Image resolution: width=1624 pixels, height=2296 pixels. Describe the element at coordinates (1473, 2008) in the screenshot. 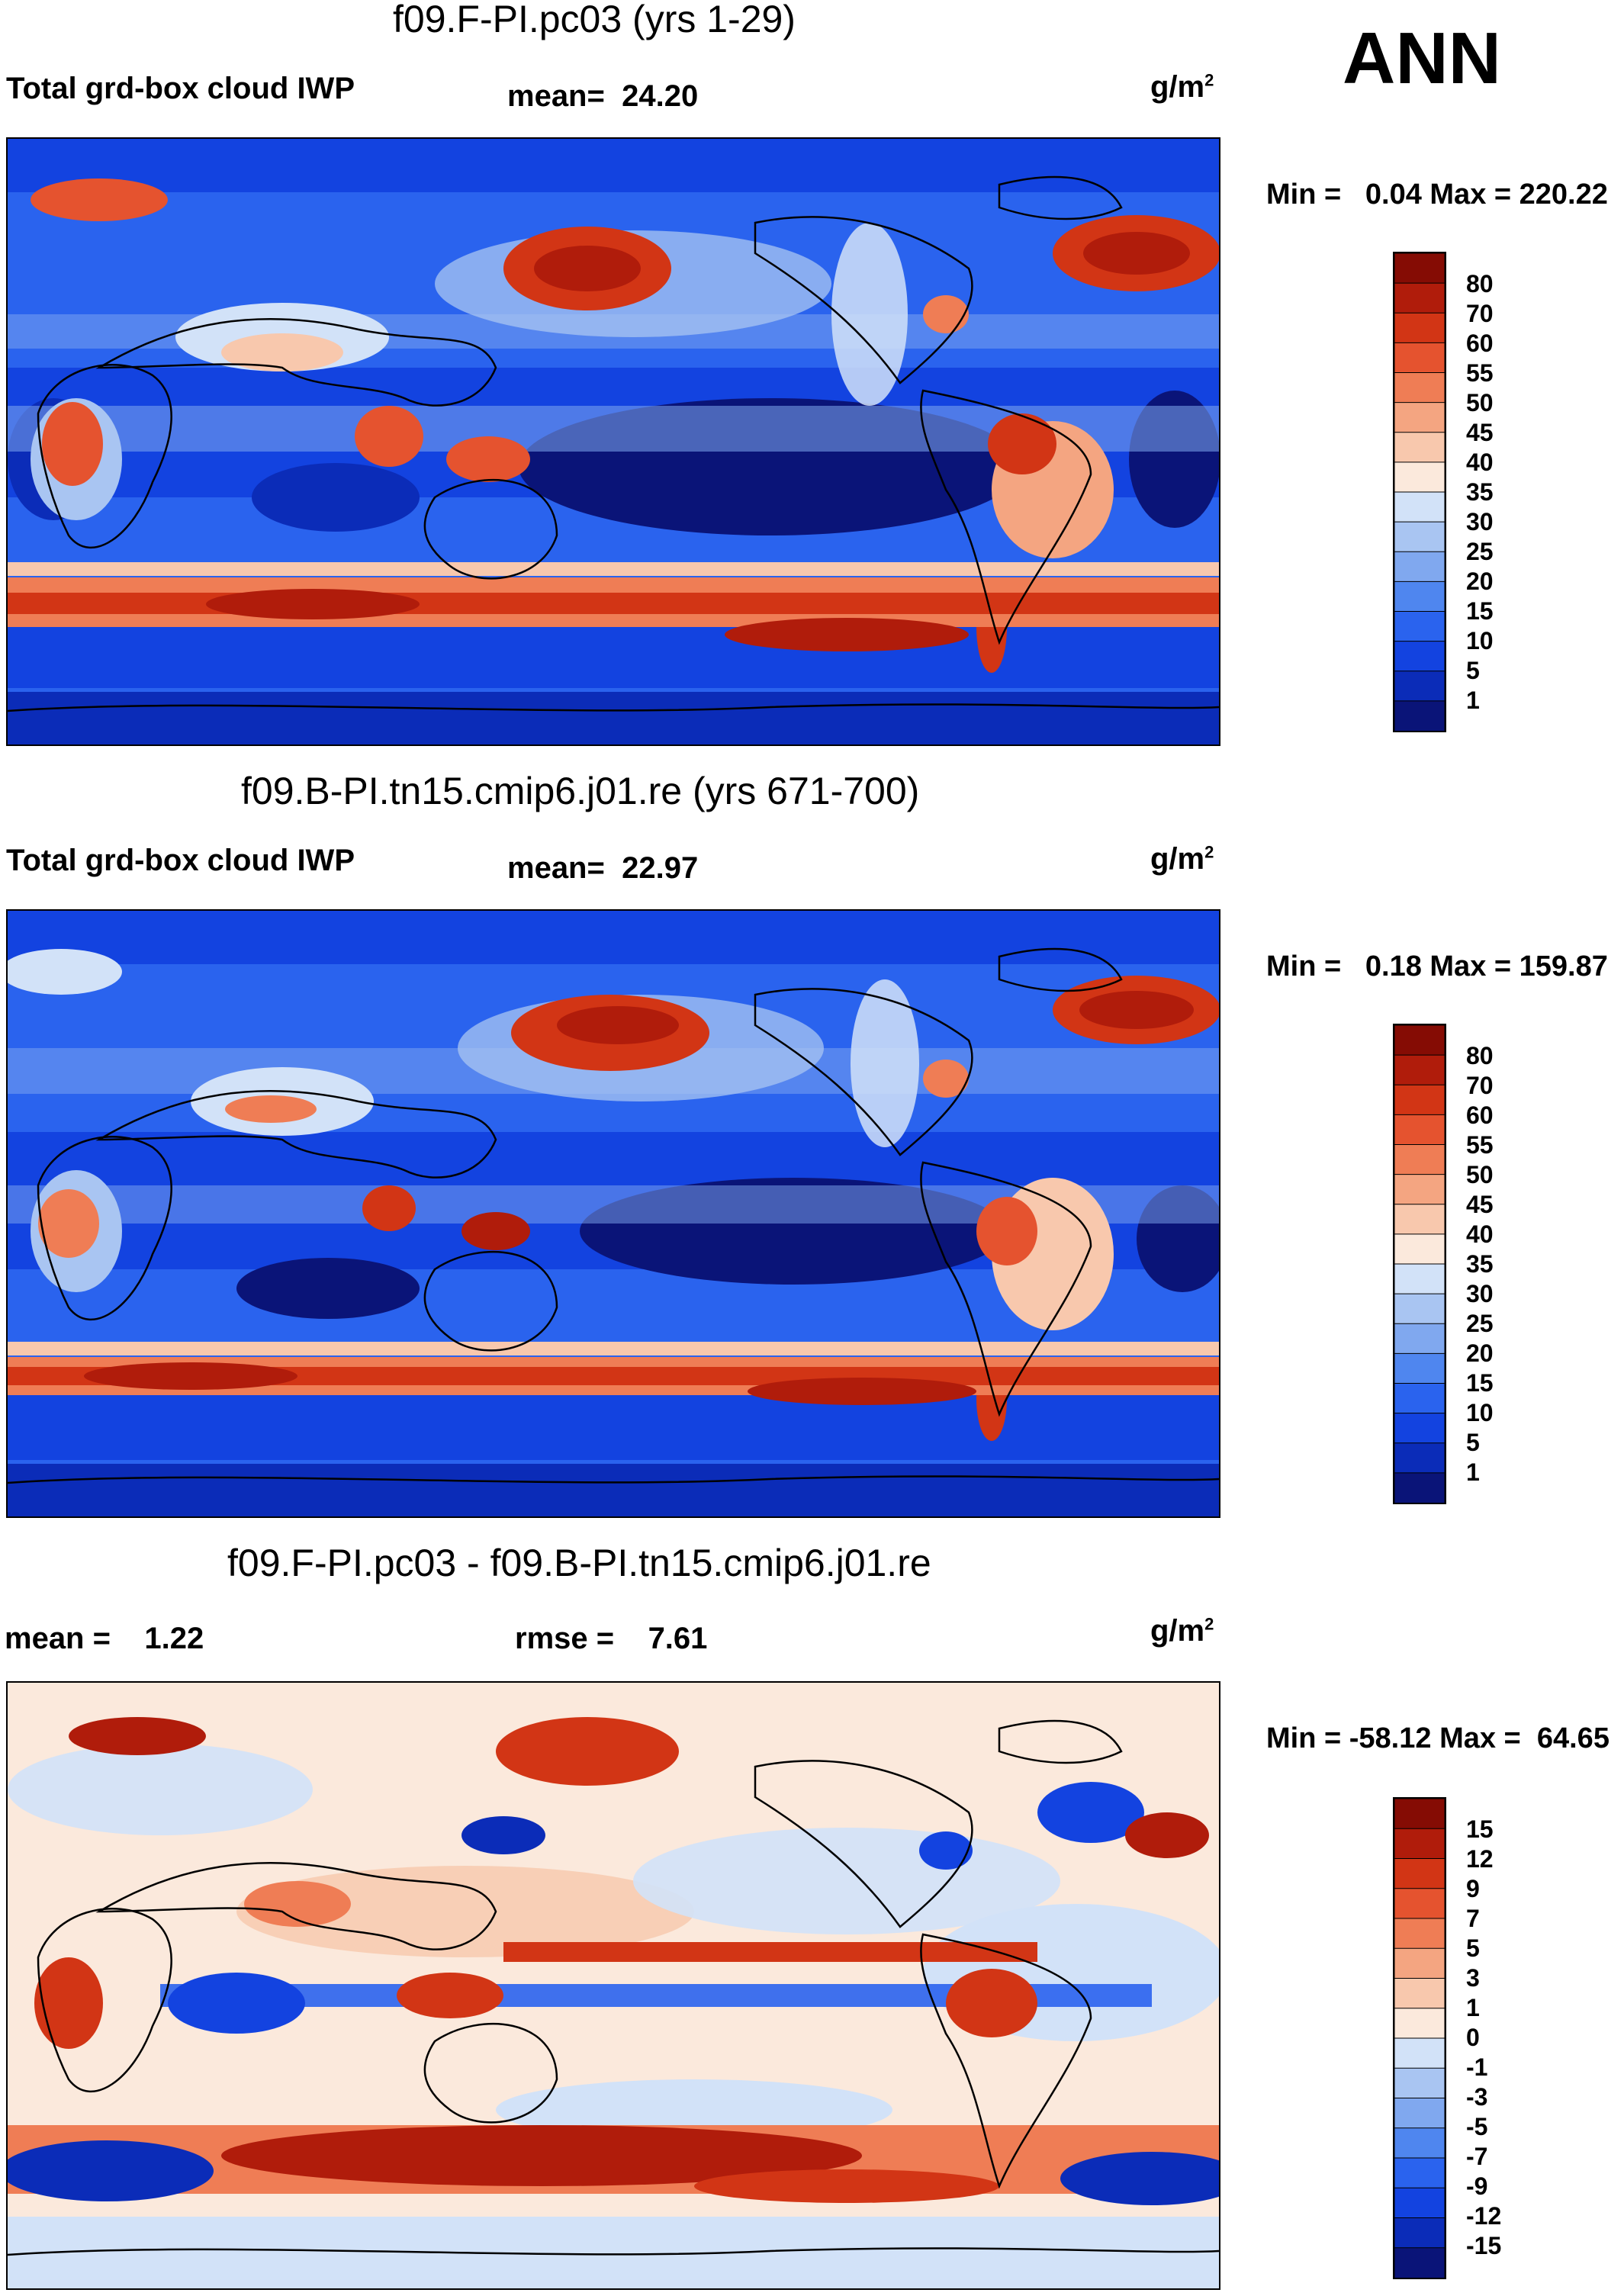

I see `panel3-tick-6: 1` at that location.